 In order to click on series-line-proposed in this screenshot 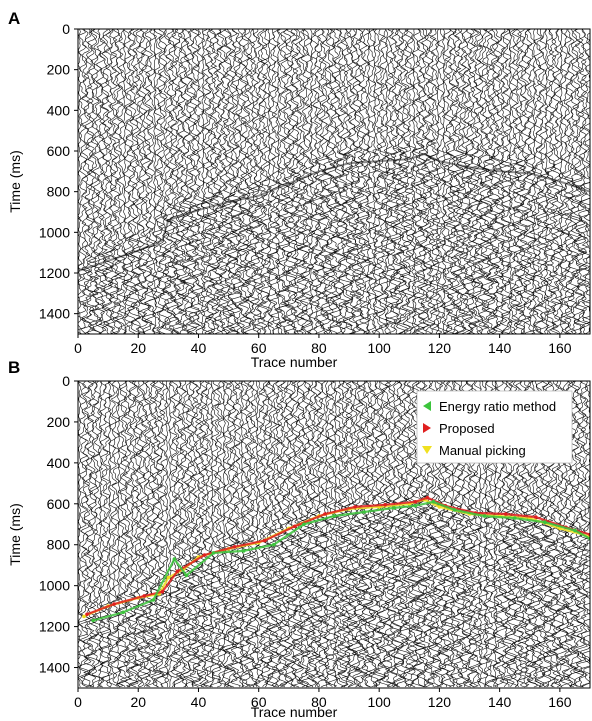, I will do `click(338, 556)`.